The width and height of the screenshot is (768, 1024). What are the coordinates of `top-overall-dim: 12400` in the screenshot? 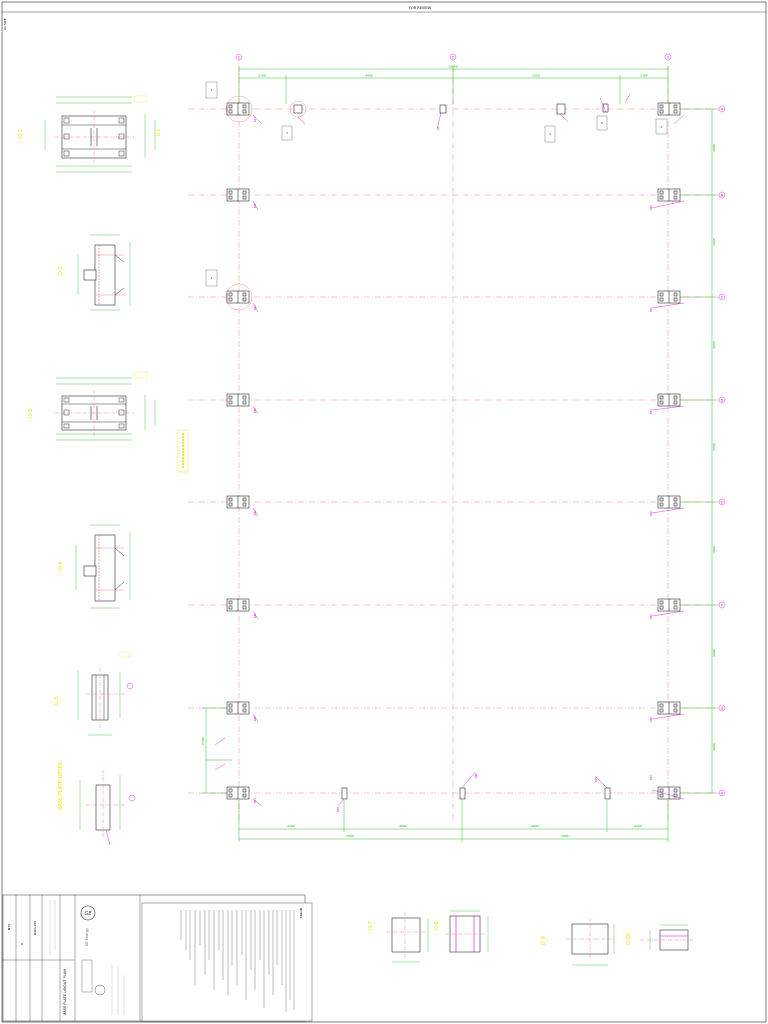 It's located at (453, 67).